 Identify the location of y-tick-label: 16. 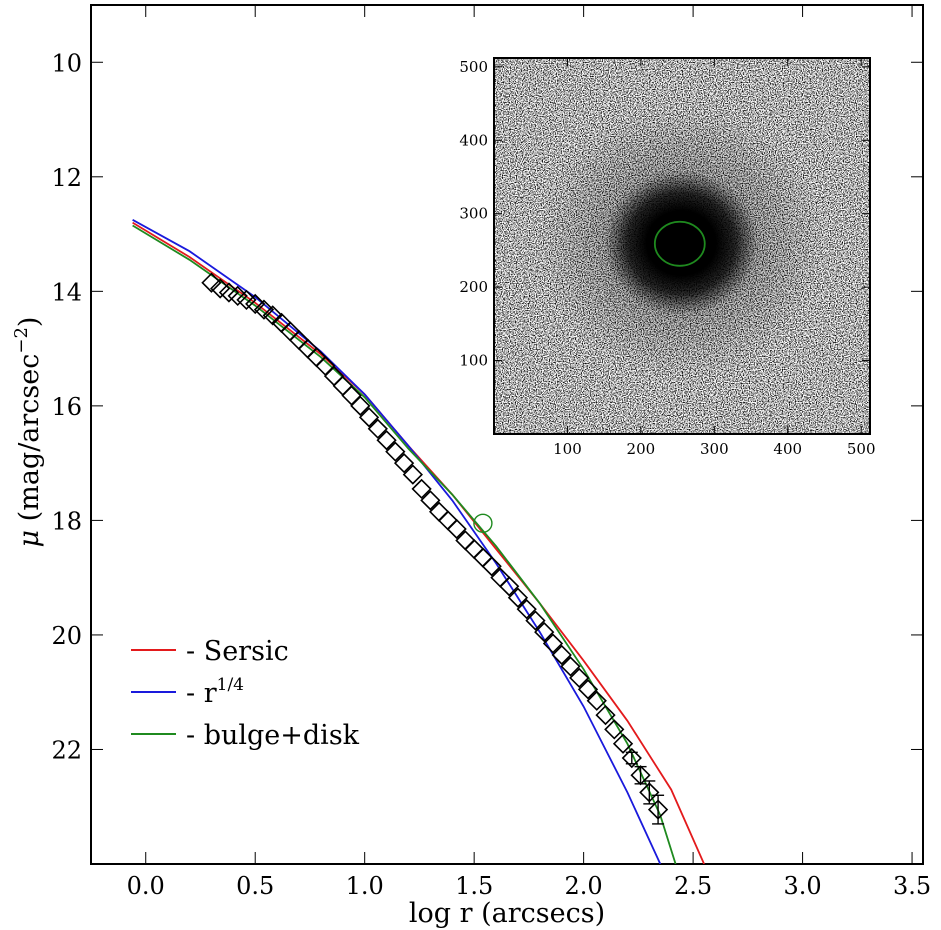
(66, 407).